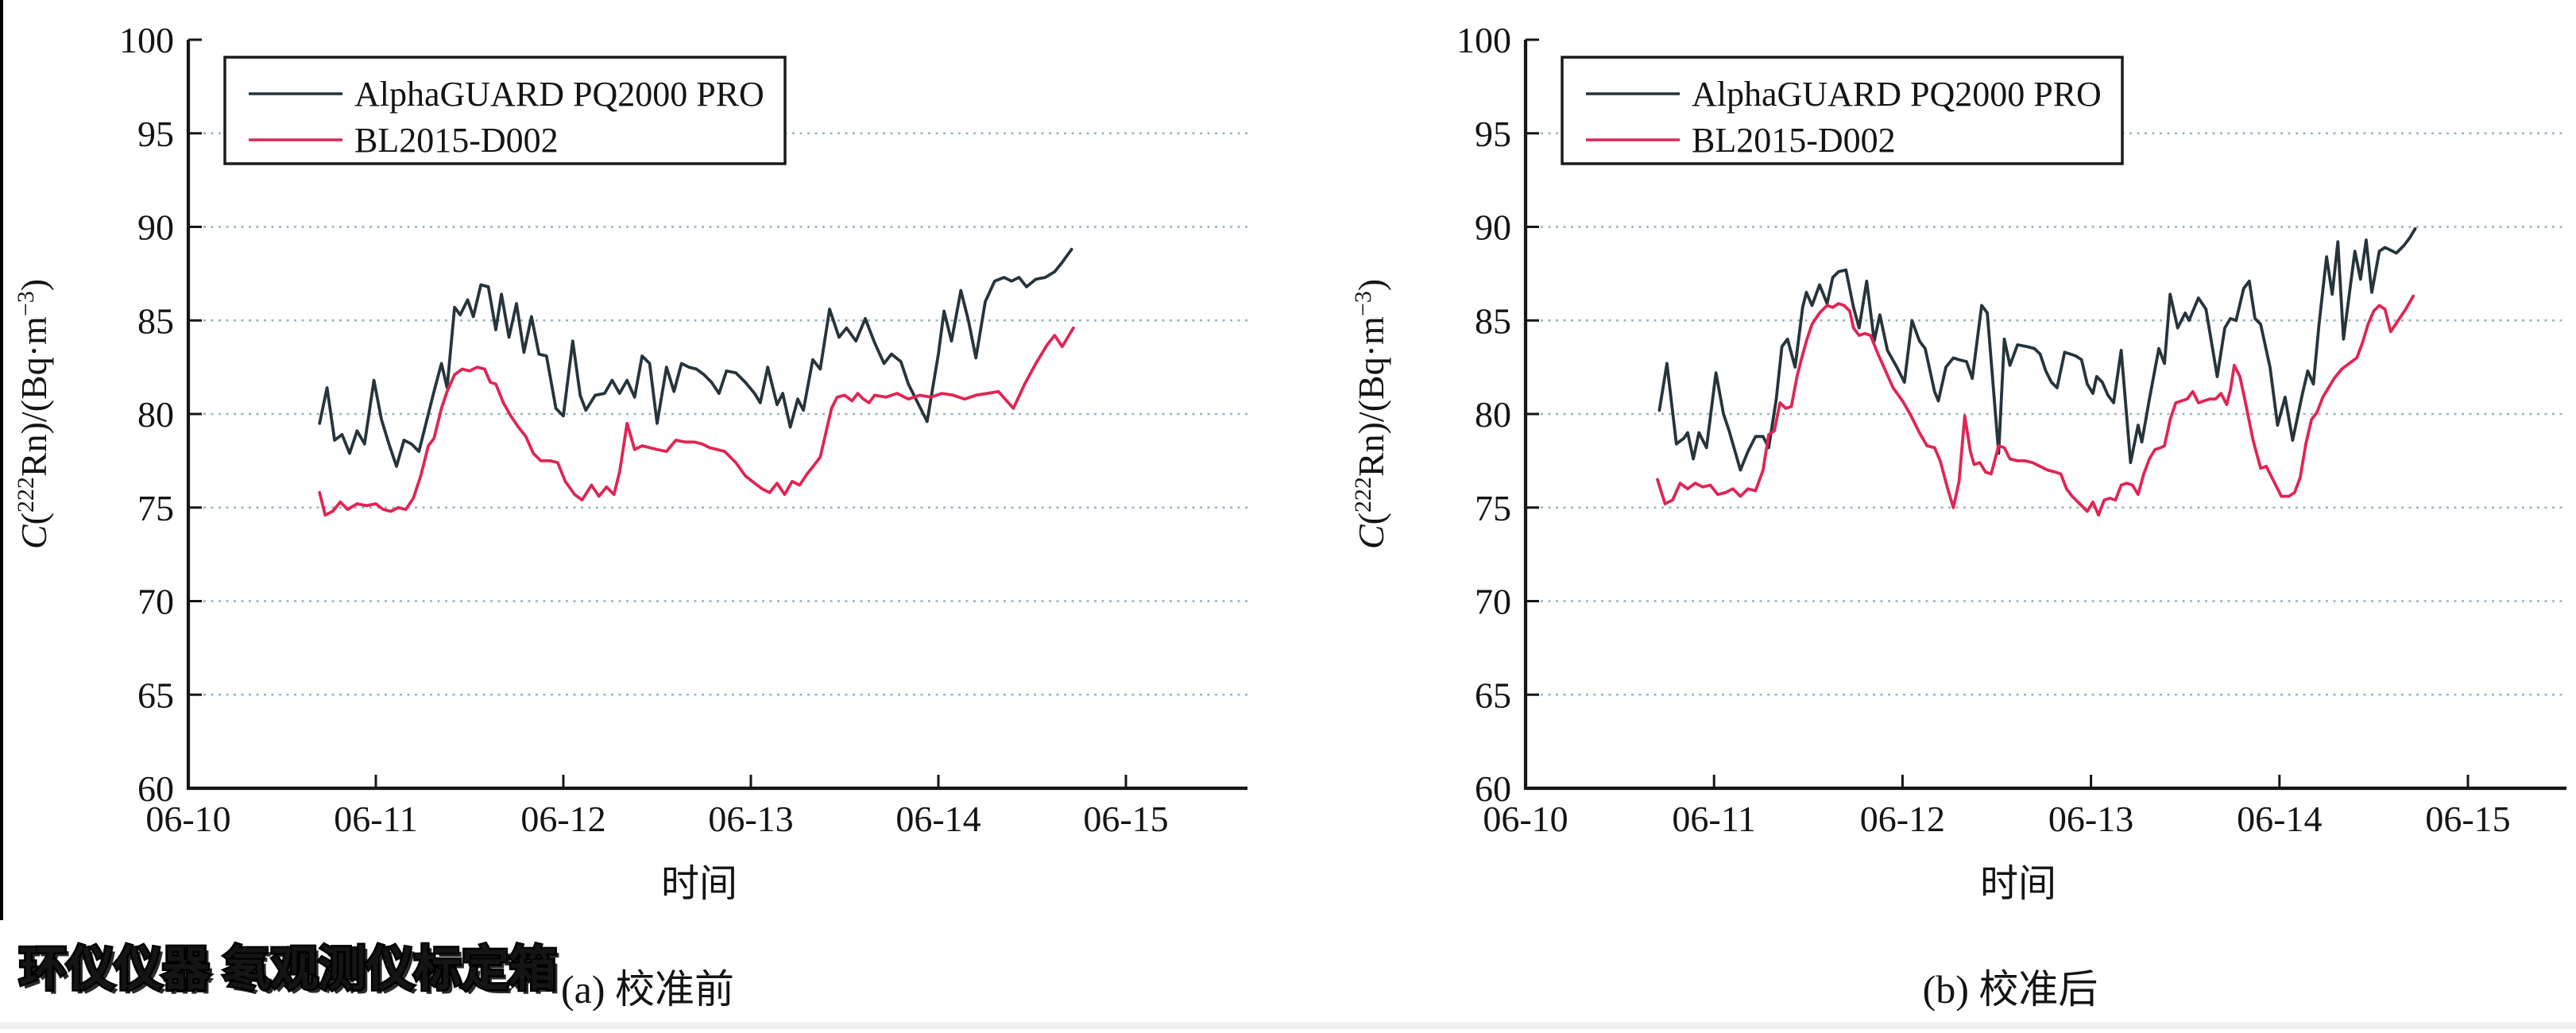 This screenshot has height=1033, width=2576. I want to click on chart-a-y-axis-title: C(222Rn)/(Bq·m−3), so click(33, 414).